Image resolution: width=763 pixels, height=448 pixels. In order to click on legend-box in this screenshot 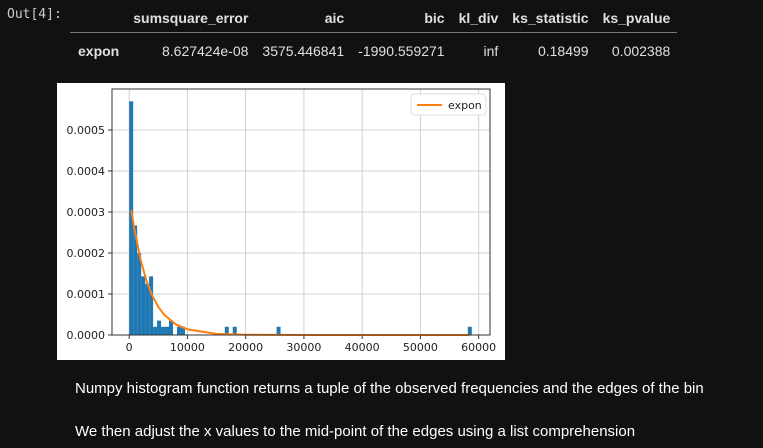, I will do `click(448, 104)`.